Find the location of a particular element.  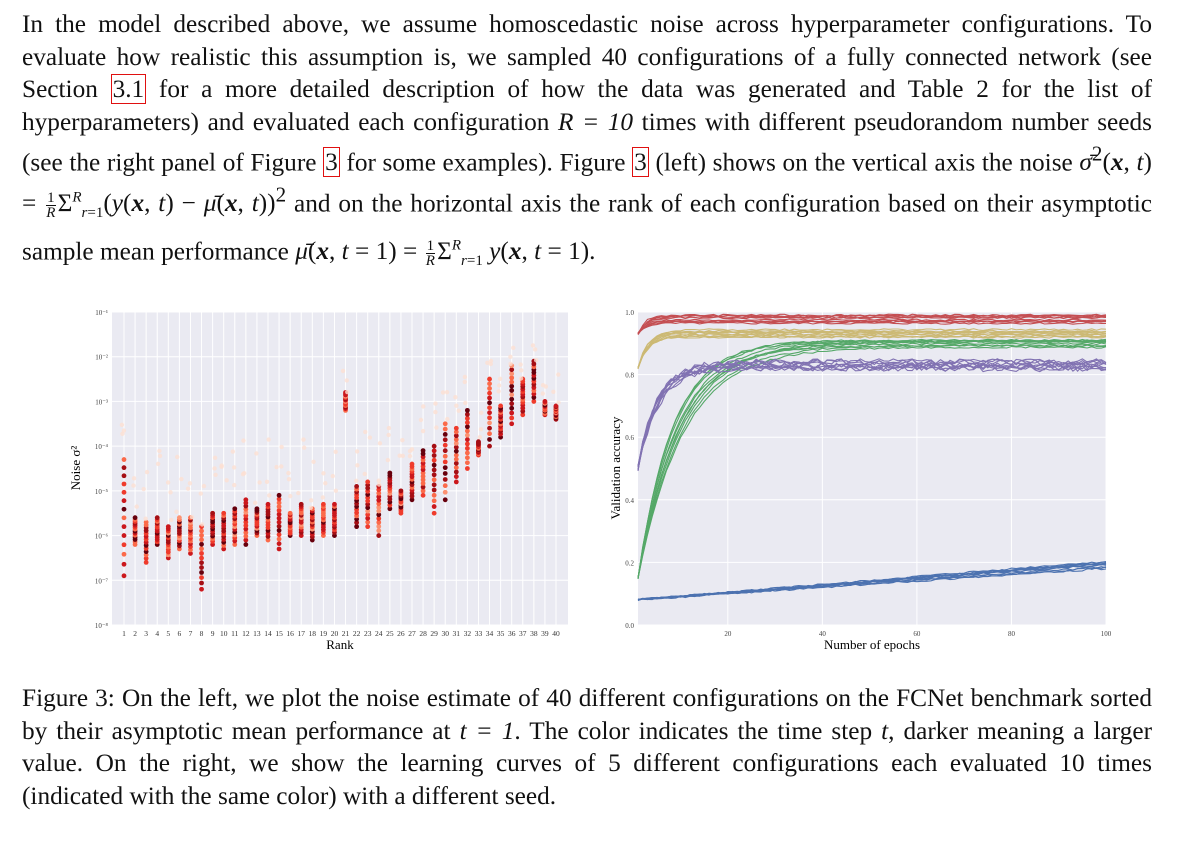

scatter-grid is located at coordinates (340, 468).